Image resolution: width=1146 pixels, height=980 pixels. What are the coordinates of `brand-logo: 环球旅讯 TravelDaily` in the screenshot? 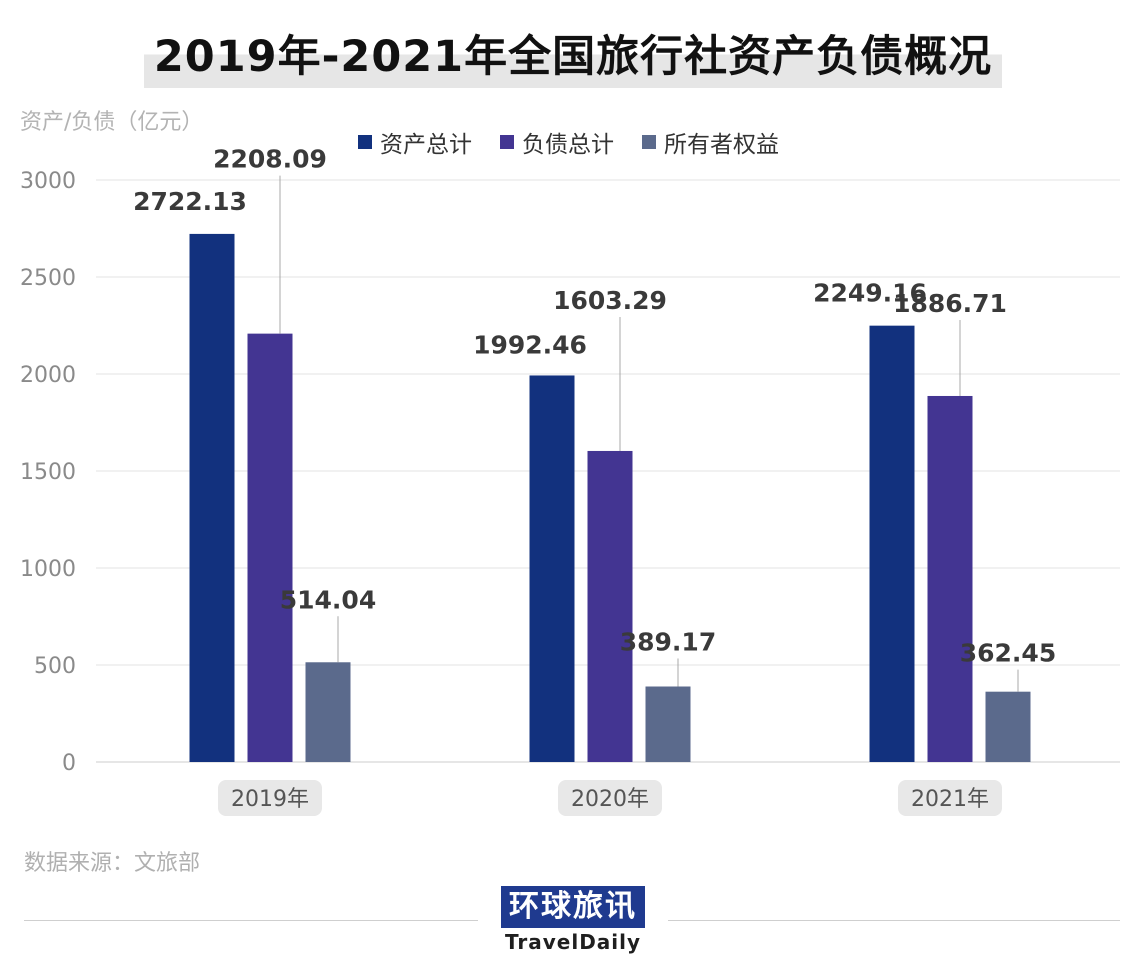 It's located at (573, 920).